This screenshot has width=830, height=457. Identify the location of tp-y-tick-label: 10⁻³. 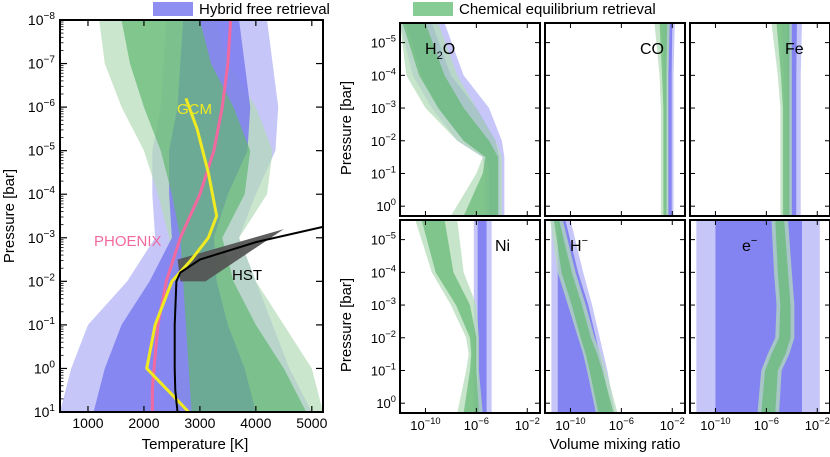
(41, 237).